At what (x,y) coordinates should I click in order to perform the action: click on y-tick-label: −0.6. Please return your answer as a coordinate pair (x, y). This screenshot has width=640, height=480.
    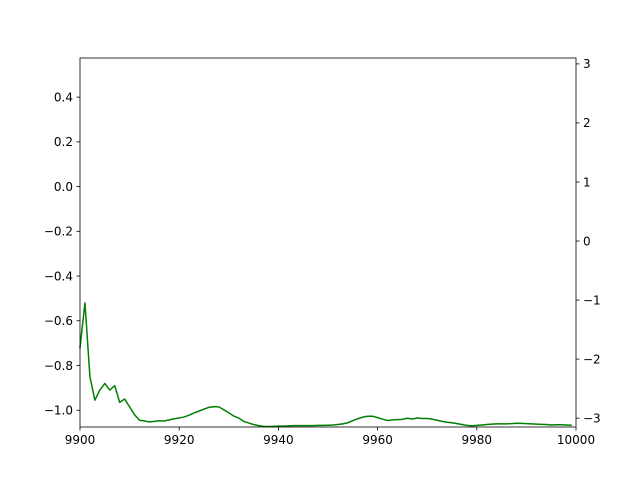
    Looking at the image, I should click on (58, 321).